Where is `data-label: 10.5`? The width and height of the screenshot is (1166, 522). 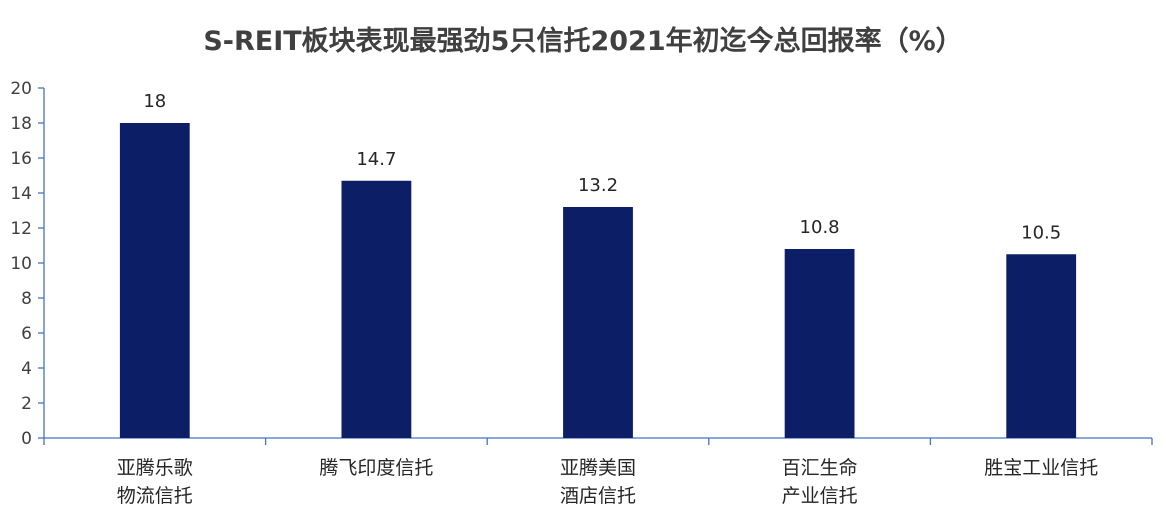
data-label: 10.5 is located at coordinates (1041, 232).